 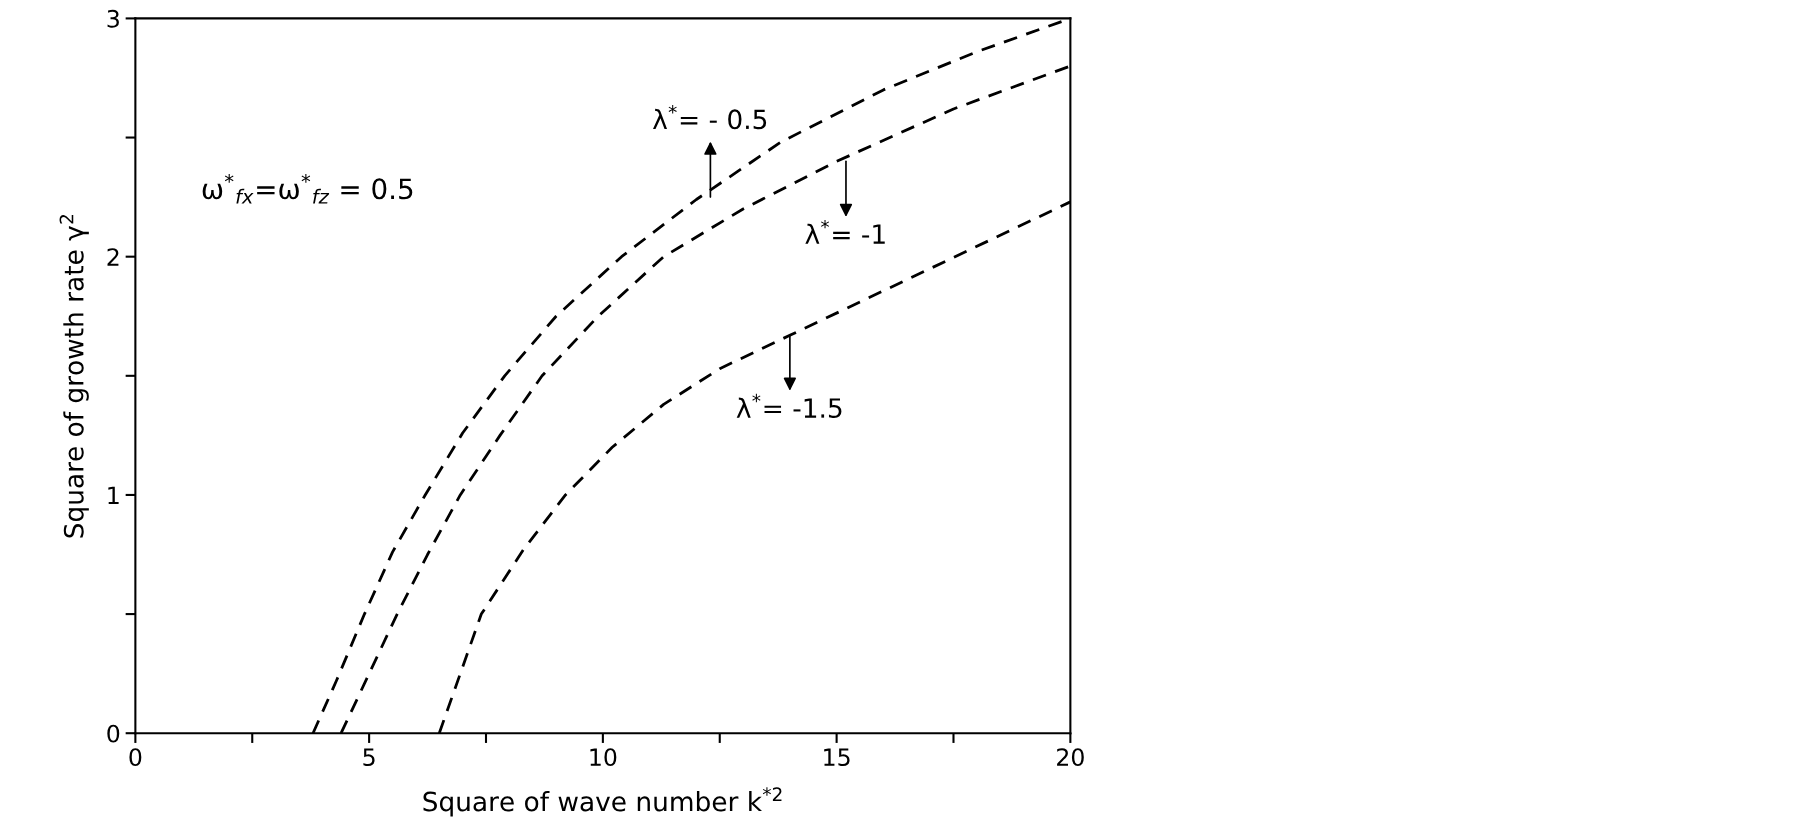 What do you see at coordinates (113, 18) in the screenshot?
I see `y-tick-label: 3` at bounding box center [113, 18].